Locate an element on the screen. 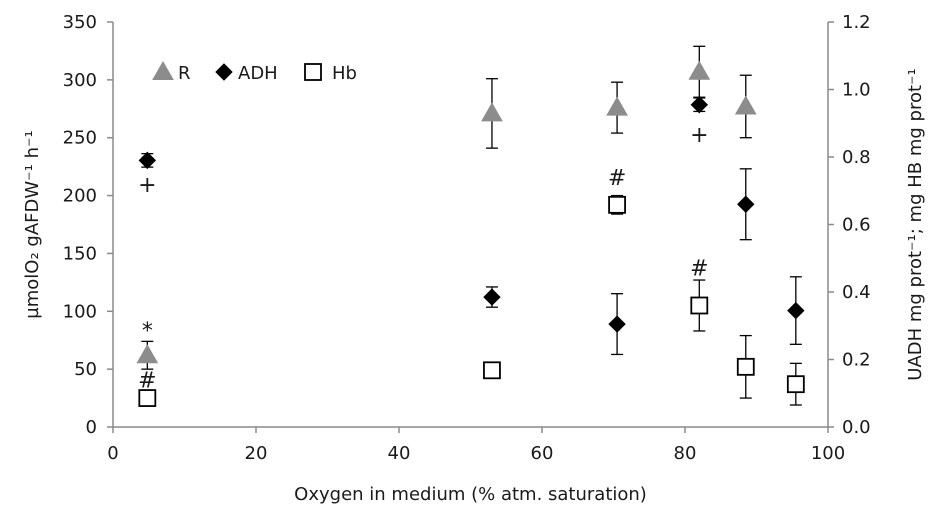 The image size is (932, 505). legend-marker-r is located at coordinates (163, 70).